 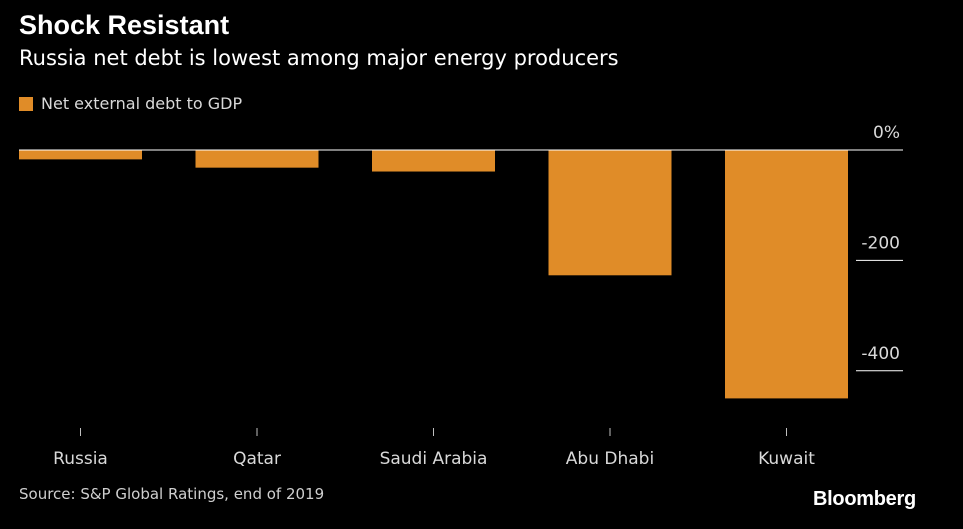 I want to click on bar-russia, so click(x=80, y=155).